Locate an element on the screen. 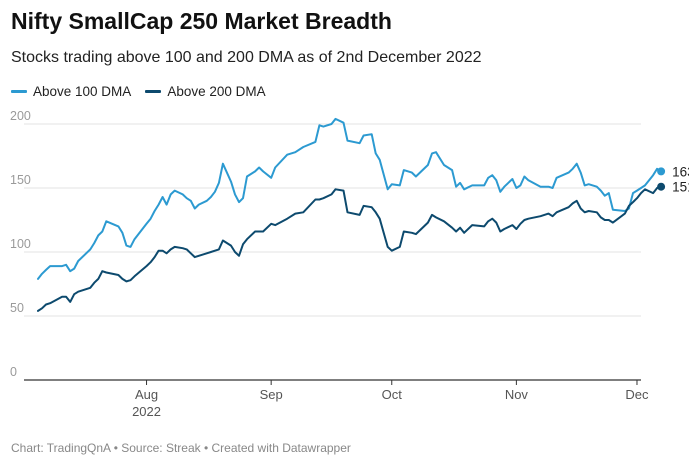  end-point-above-100-dma is located at coordinates (661, 171).